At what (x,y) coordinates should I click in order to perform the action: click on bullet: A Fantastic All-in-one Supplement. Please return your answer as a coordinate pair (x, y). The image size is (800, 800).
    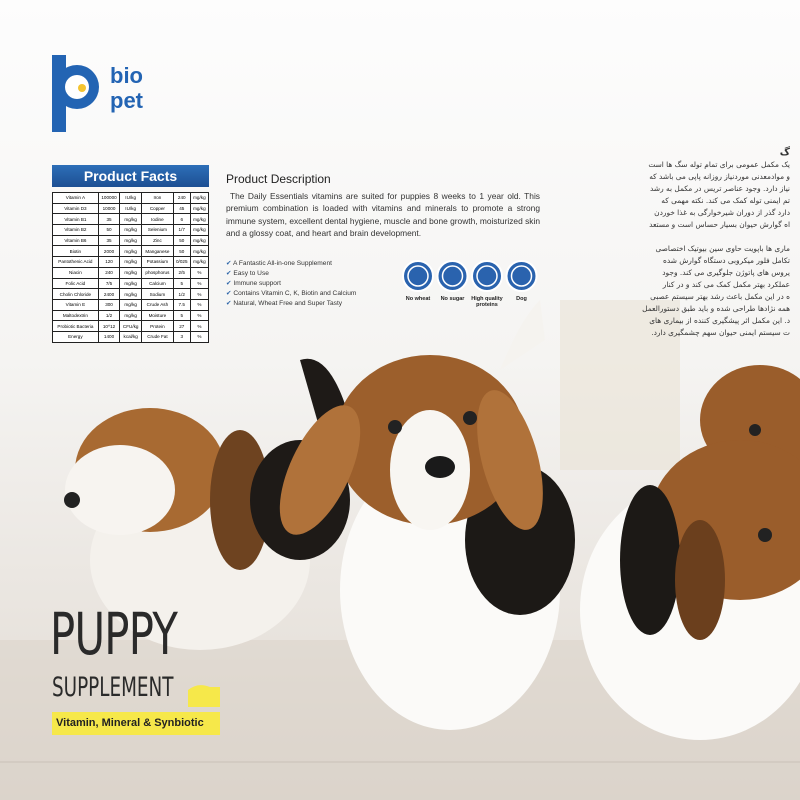
    Looking at the image, I should click on (291, 264).